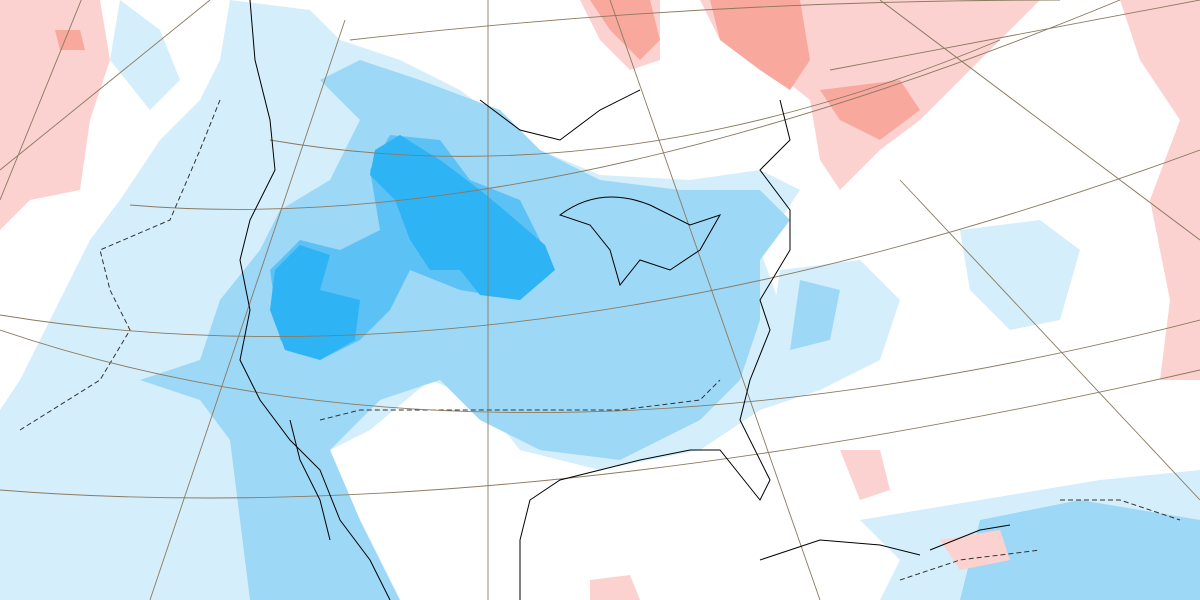 This screenshot has height=600, width=1200. I want to click on dark-blue-field, so click(412, 247).